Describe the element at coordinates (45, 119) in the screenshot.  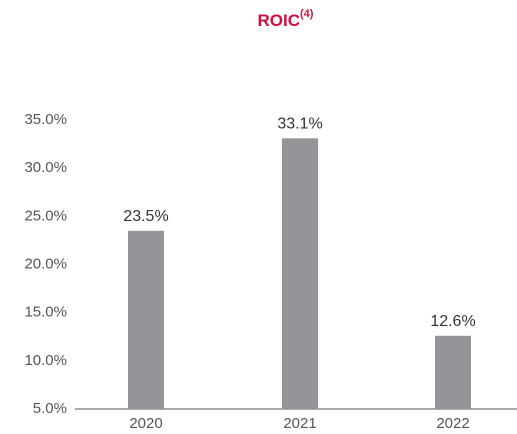
I see `y-tick-label: 35.0%` at that location.